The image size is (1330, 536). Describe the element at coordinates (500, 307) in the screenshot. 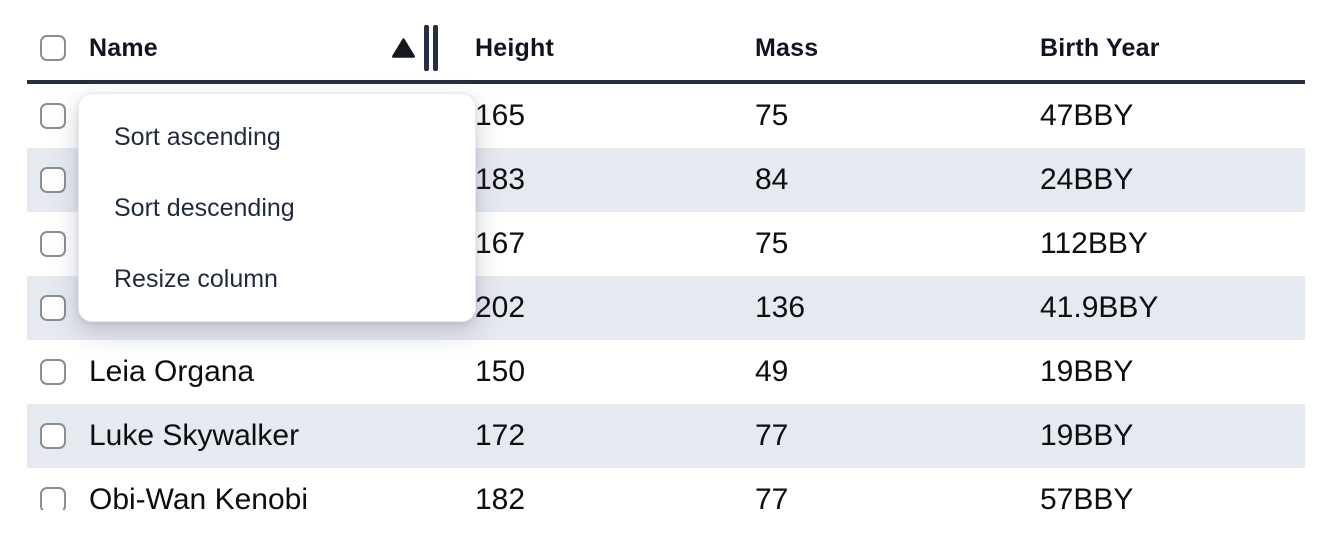

I see `cell-height: 202` at that location.